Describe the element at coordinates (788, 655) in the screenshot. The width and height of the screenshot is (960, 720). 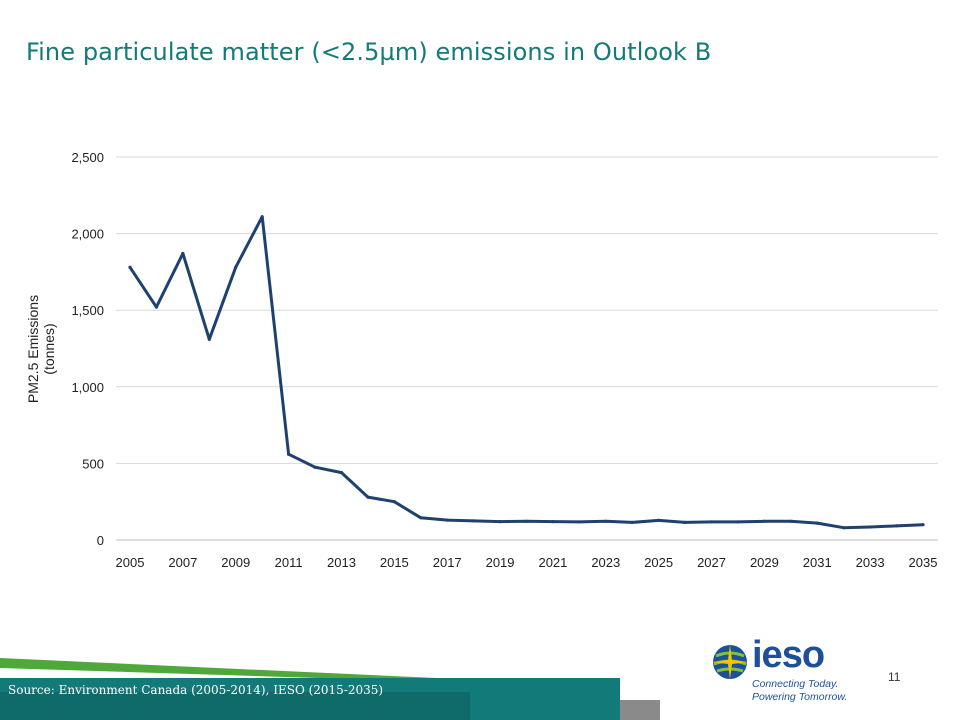
I see `logo-wordmark: ieso` at that location.